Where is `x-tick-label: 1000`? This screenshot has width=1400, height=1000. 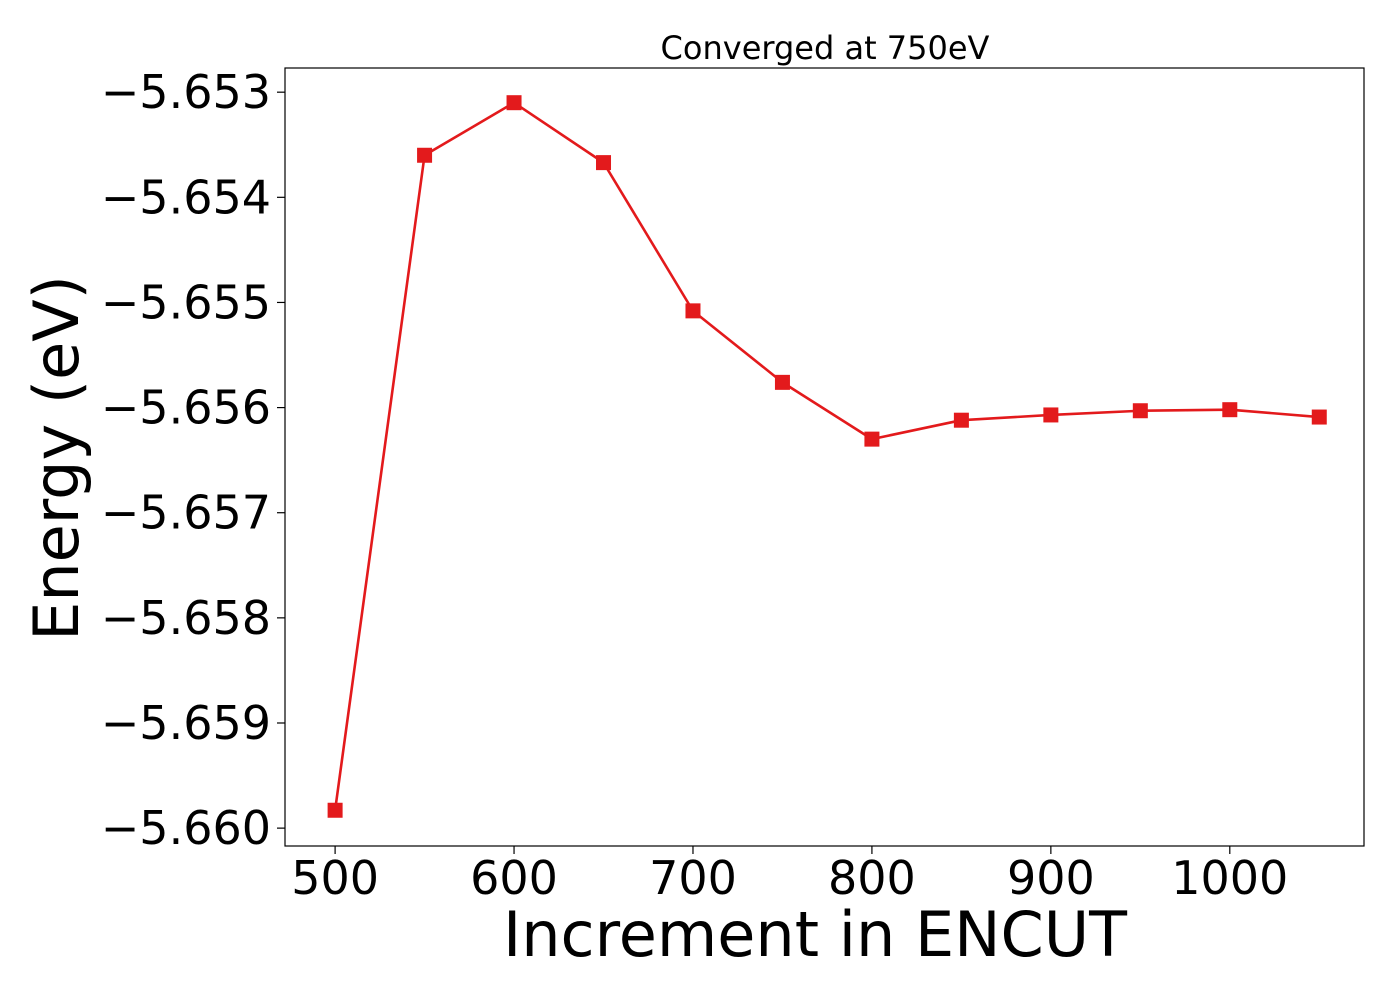 x-tick-label: 1000 is located at coordinates (1229, 878).